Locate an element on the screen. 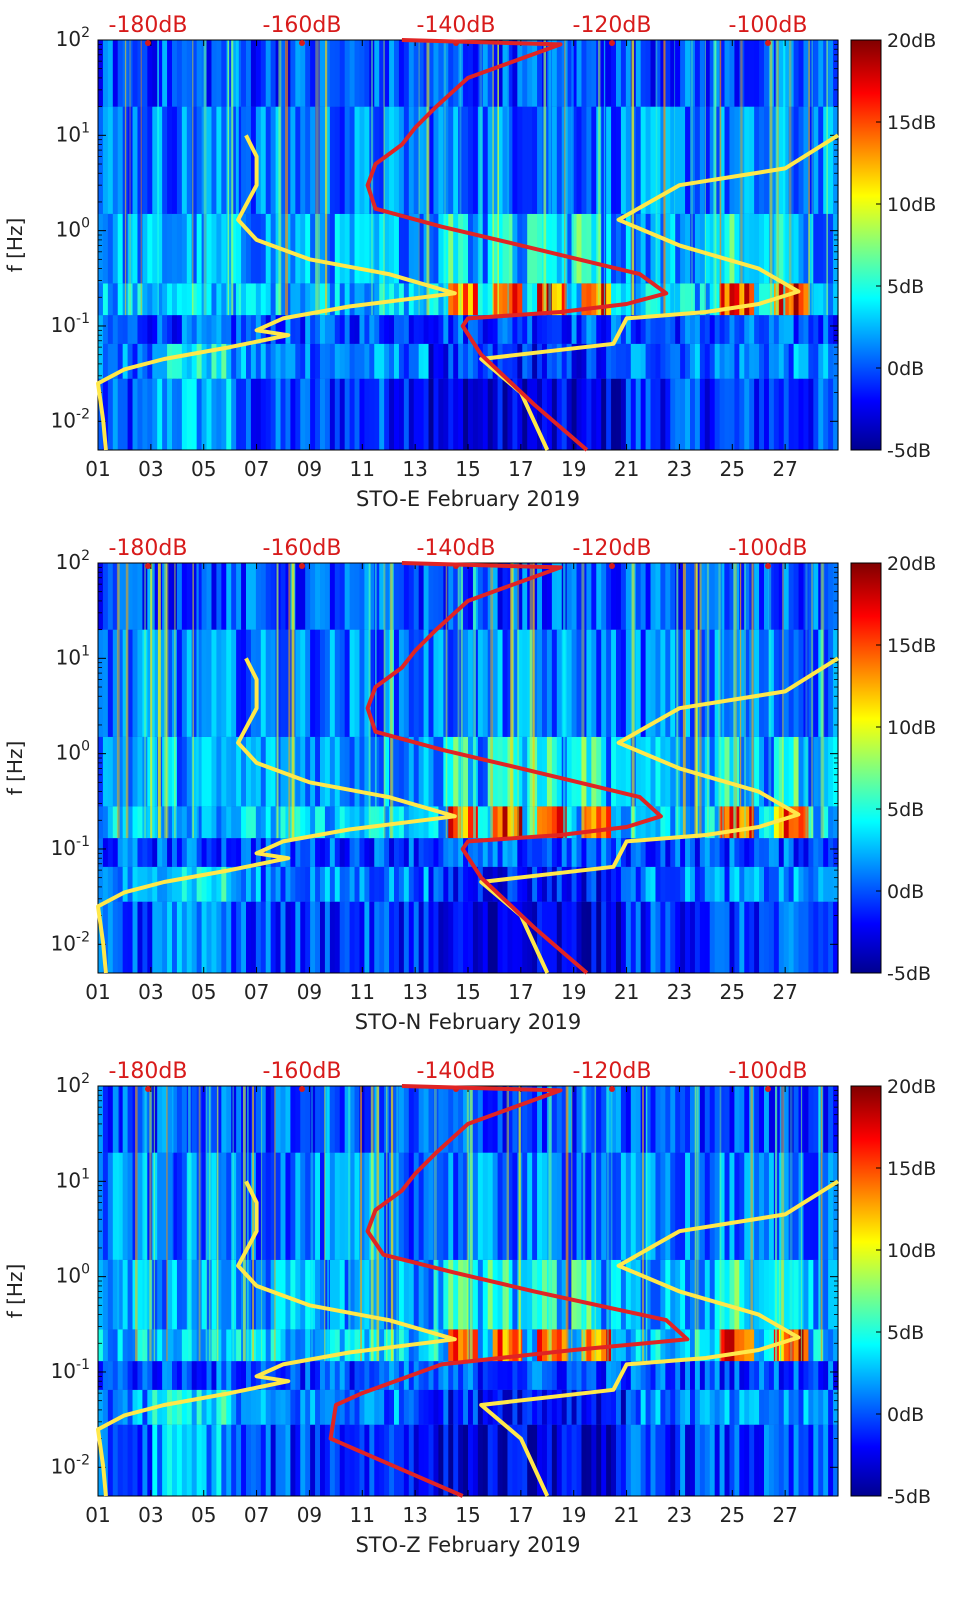  colorbar-tick-label: 0dB is located at coordinates (905, 892).